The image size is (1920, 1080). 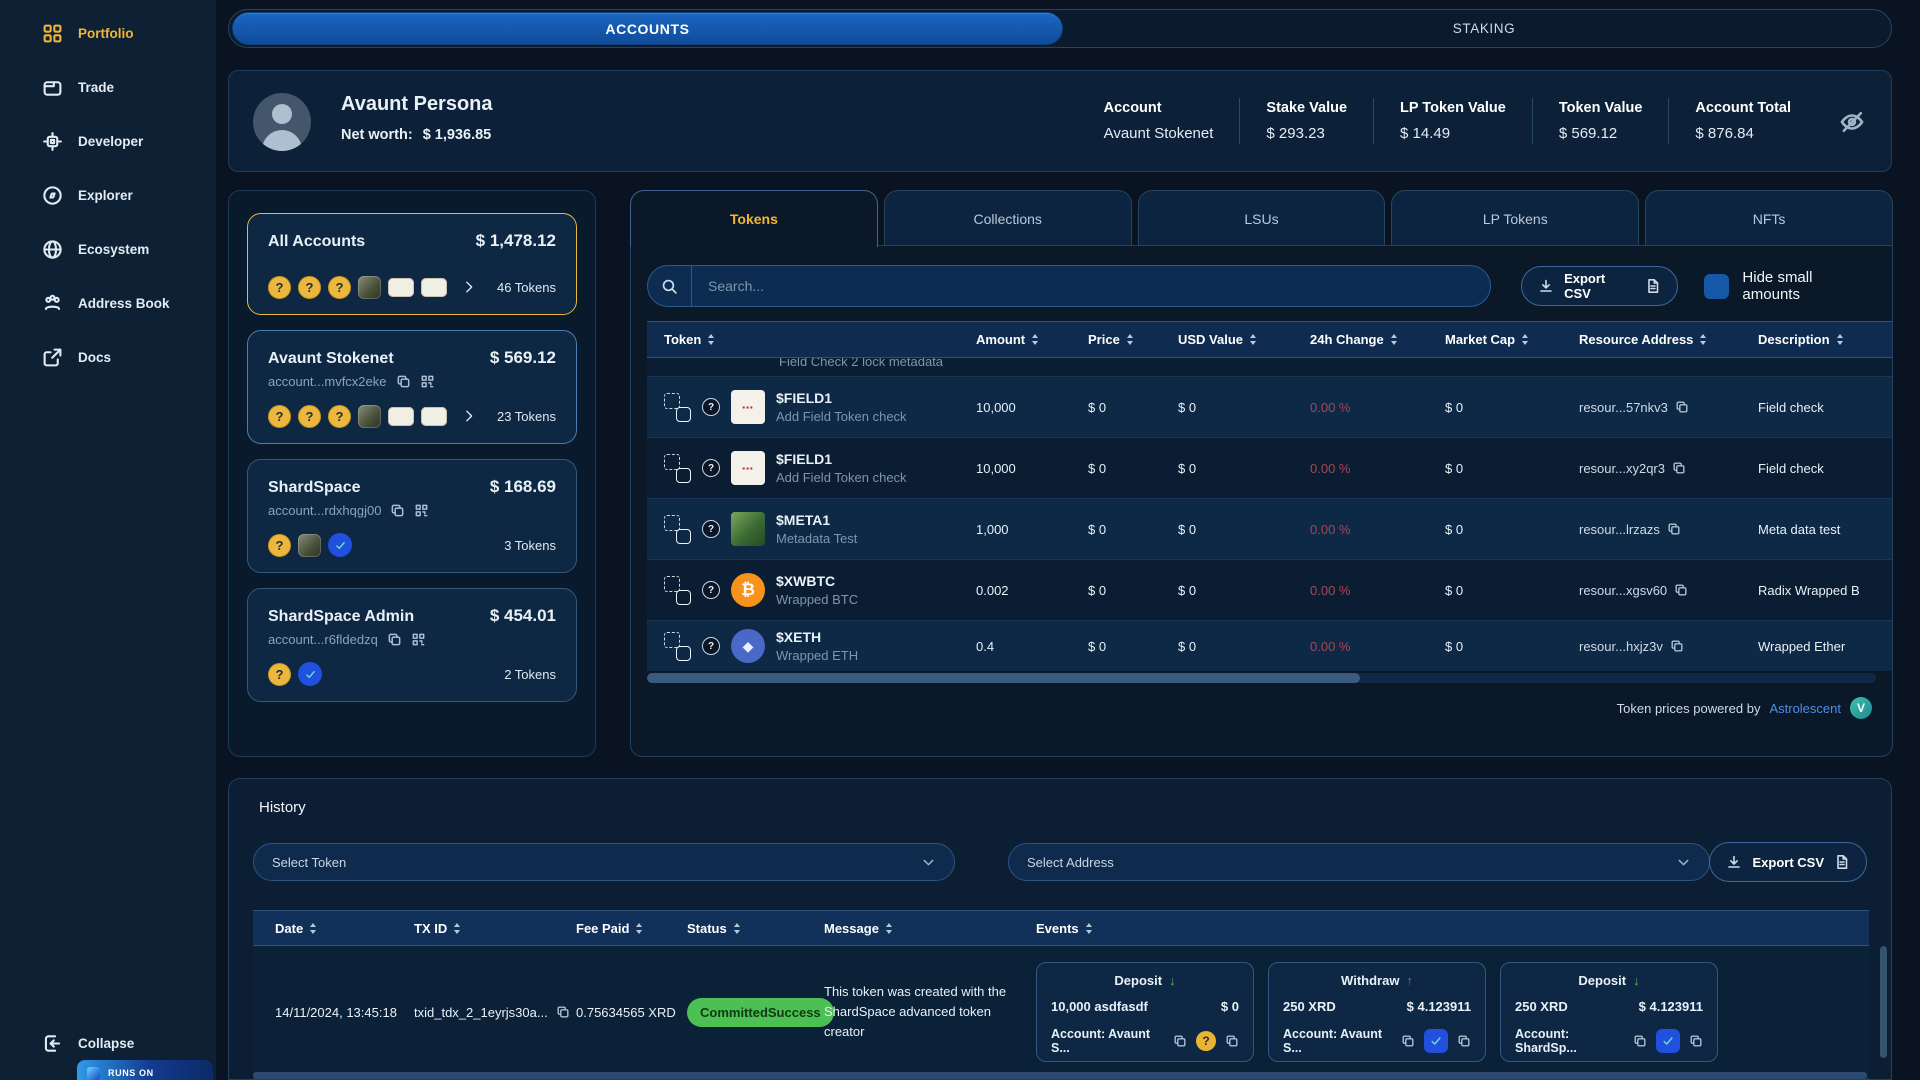 What do you see at coordinates (145, 1070) in the screenshot?
I see `runs-on-badge: RUNS ON` at bounding box center [145, 1070].